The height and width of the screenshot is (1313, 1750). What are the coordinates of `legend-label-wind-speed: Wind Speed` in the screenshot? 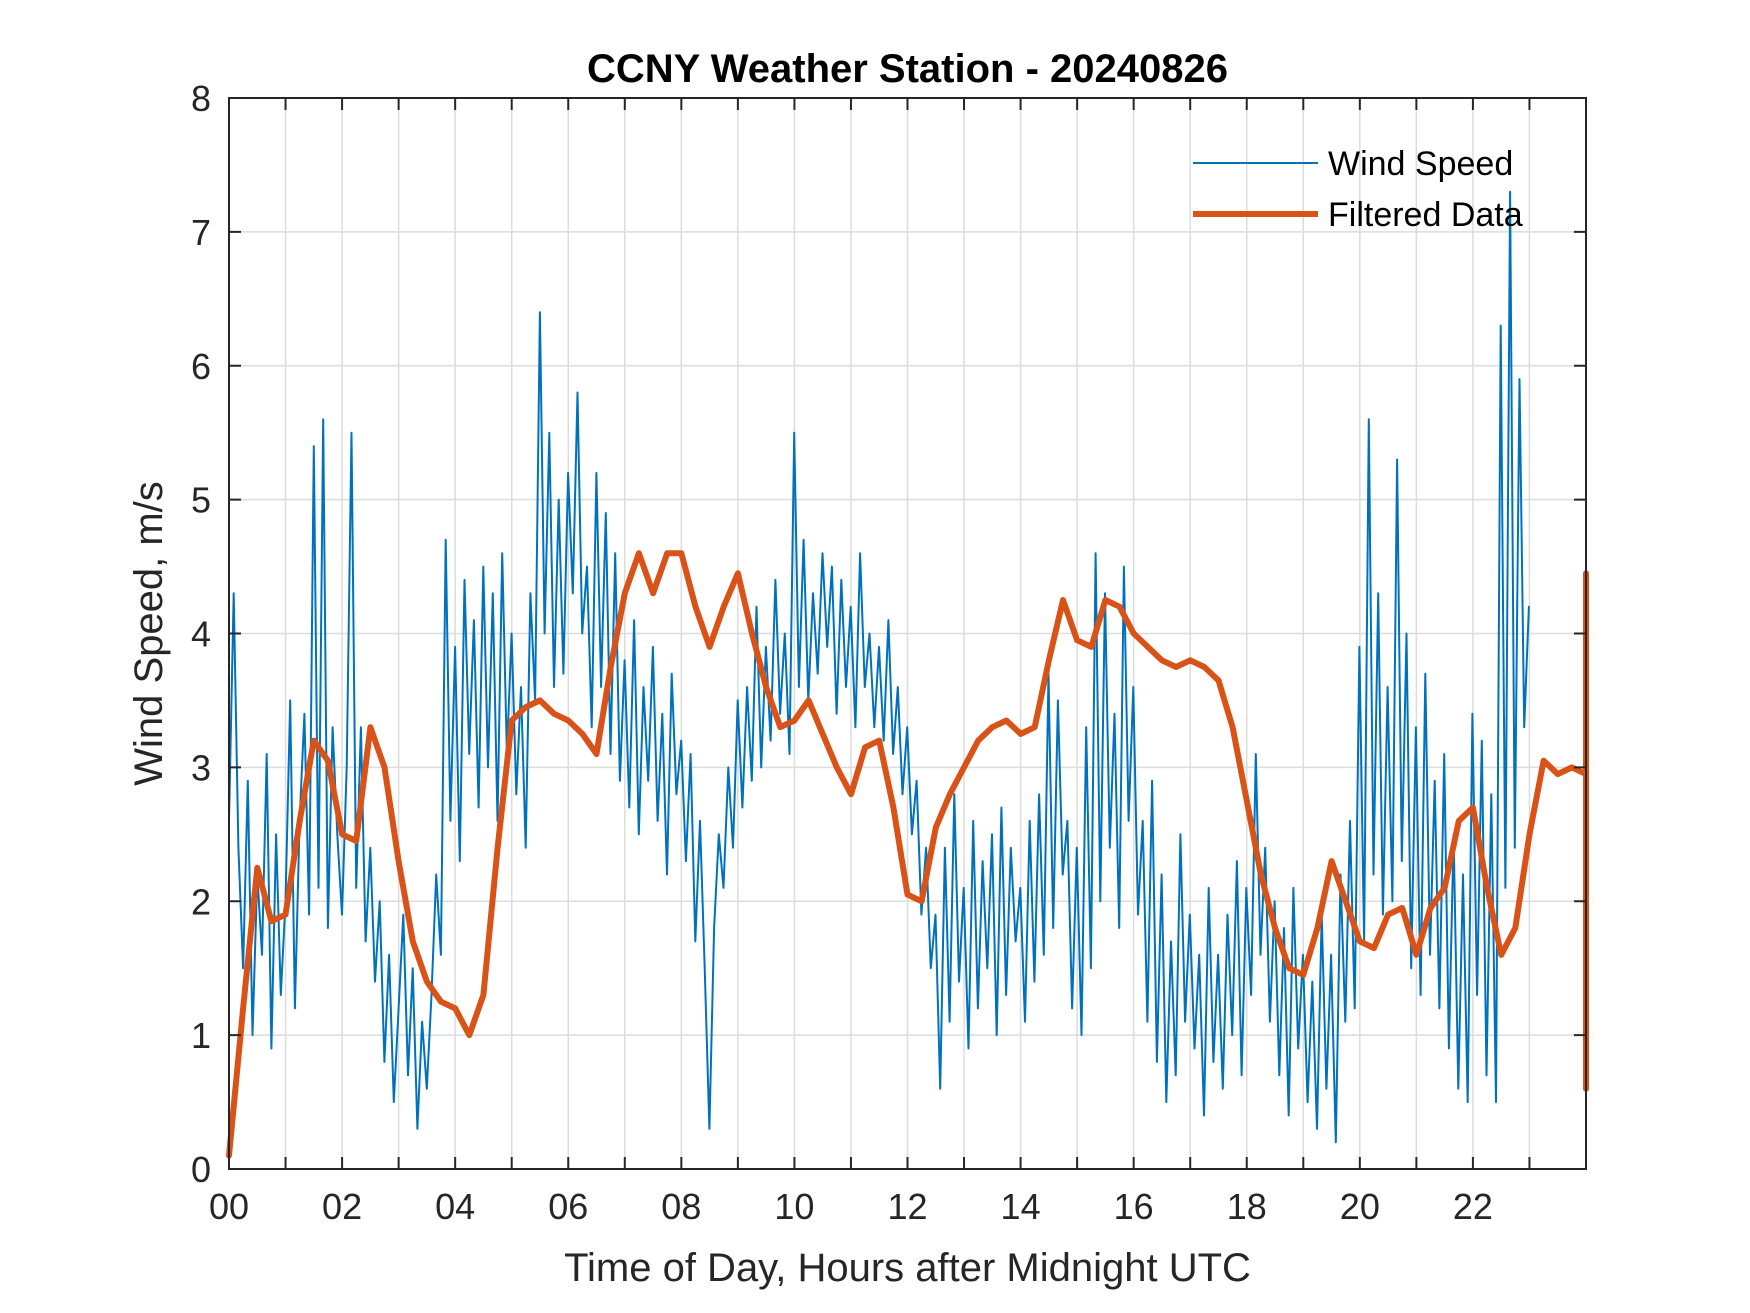 It's located at (1420, 164).